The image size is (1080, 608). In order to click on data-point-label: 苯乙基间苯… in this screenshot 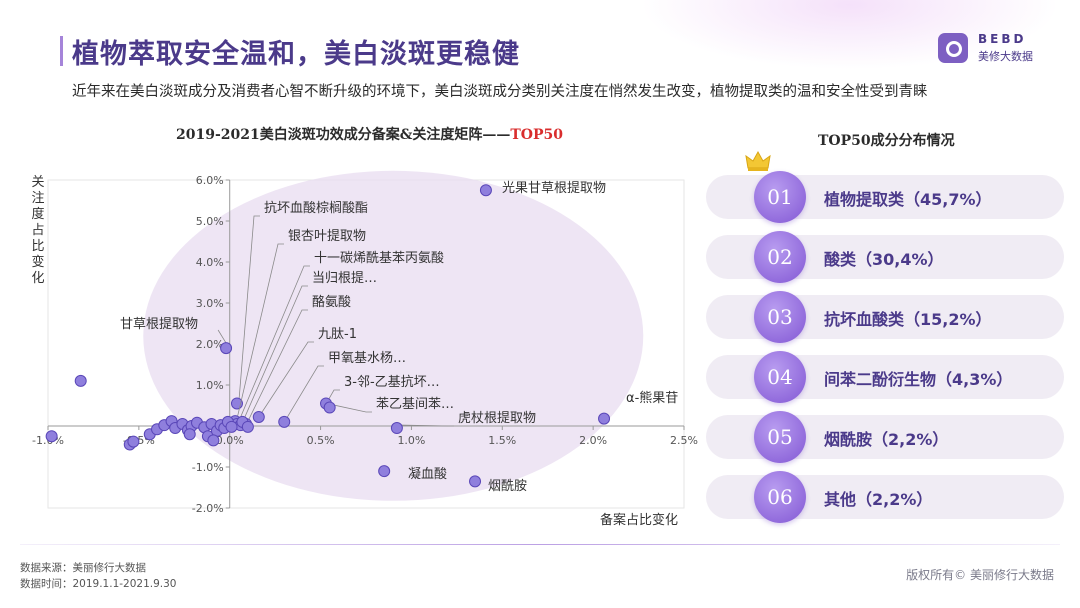, I will do `click(415, 404)`.